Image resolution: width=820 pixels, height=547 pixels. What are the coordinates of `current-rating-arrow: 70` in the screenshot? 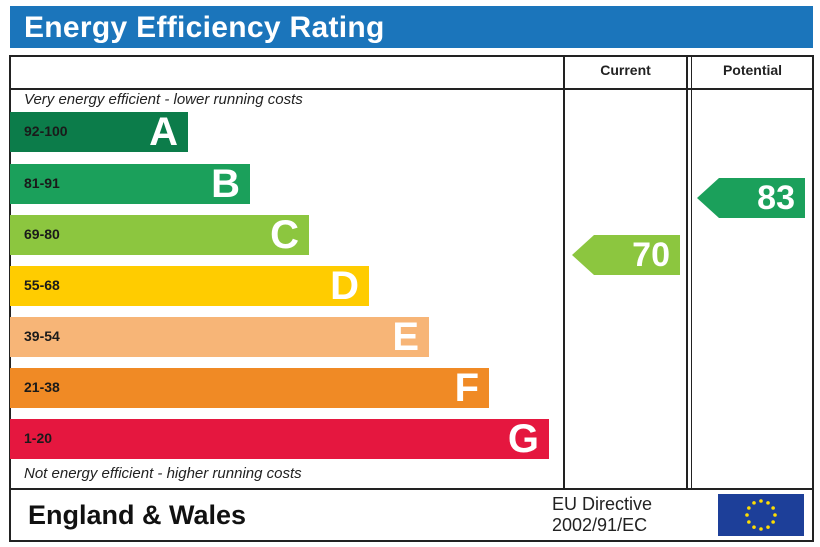 It's located at (626, 255).